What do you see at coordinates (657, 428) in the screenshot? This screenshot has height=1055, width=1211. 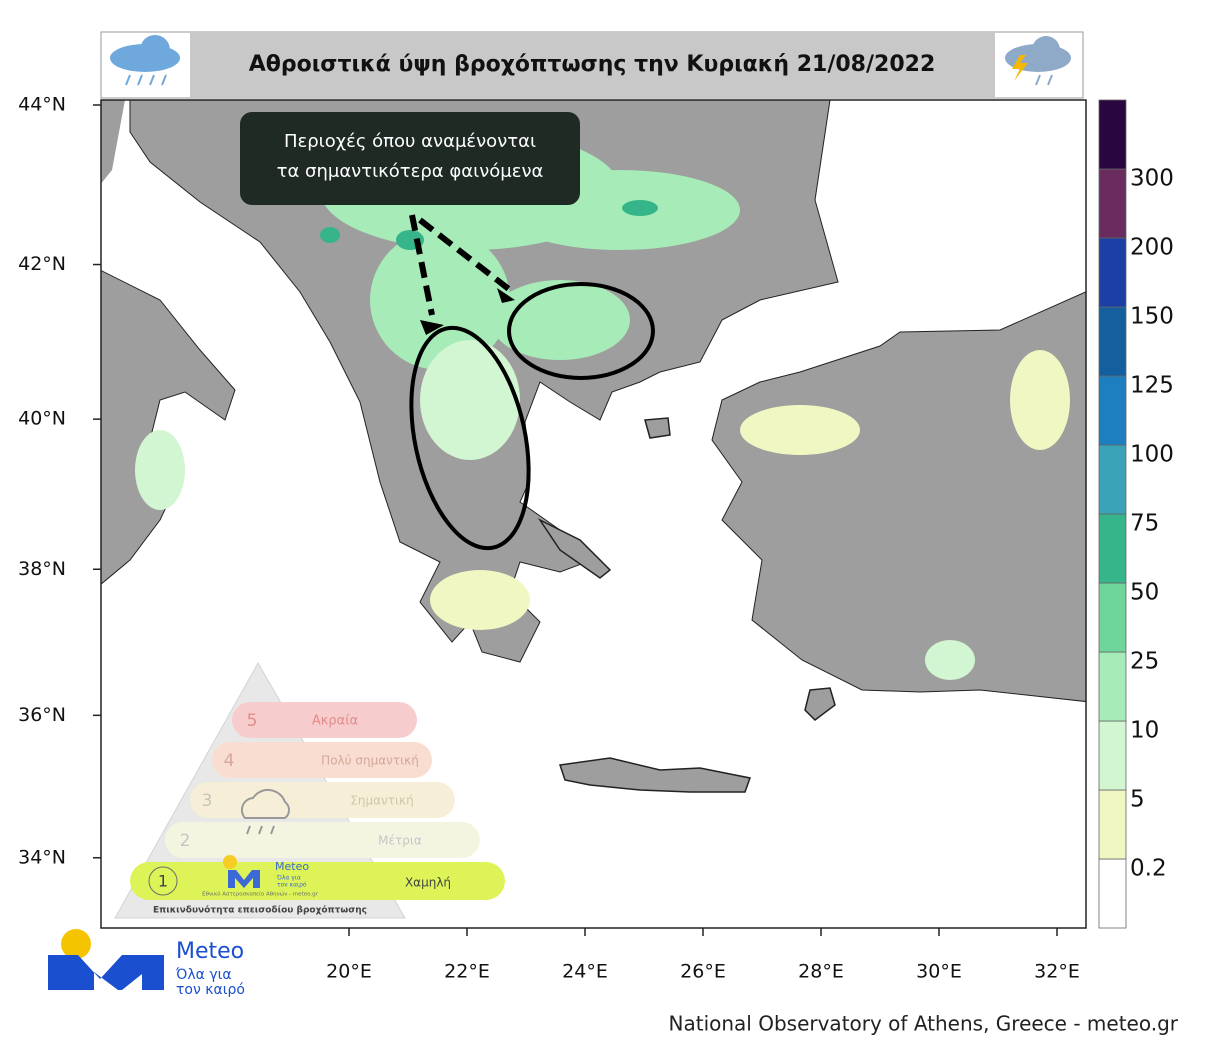 I see `lesbos` at bounding box center [657, 428].